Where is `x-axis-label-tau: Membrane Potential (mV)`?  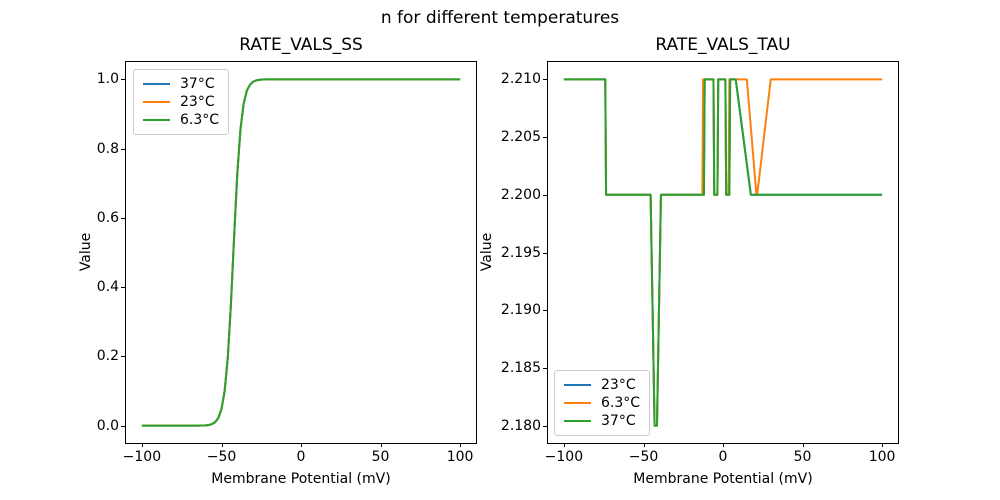 x-axis-label-tau: Membrane Potential (mV) is located at coordinates (723, 479).